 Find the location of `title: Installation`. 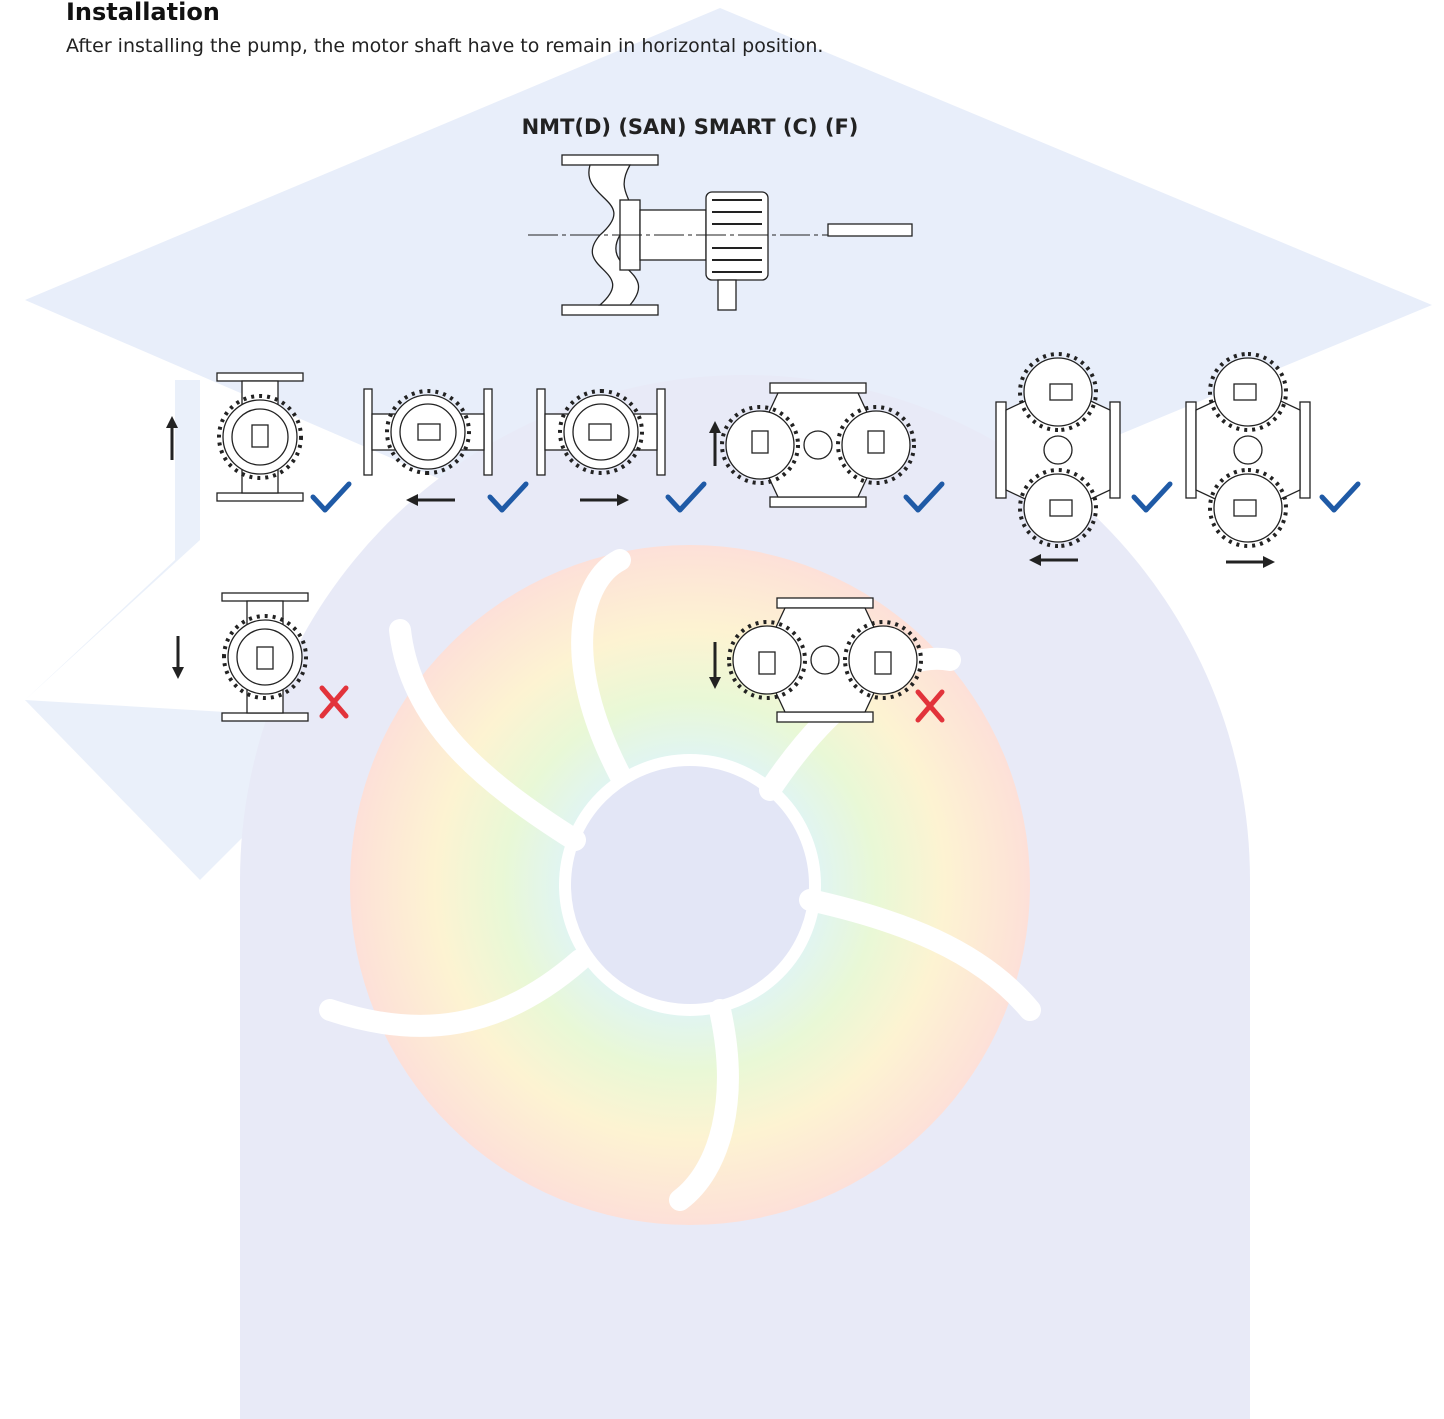

title: Installation is located at coordinates (143, 13).